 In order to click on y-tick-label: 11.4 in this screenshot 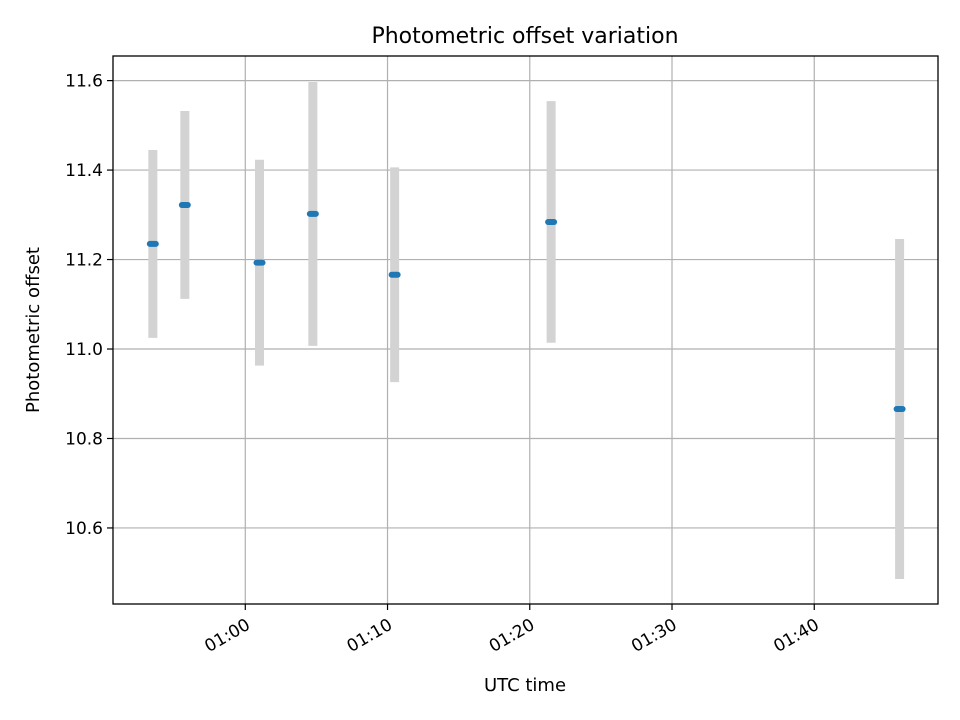, I will do `click(84, 171)`.